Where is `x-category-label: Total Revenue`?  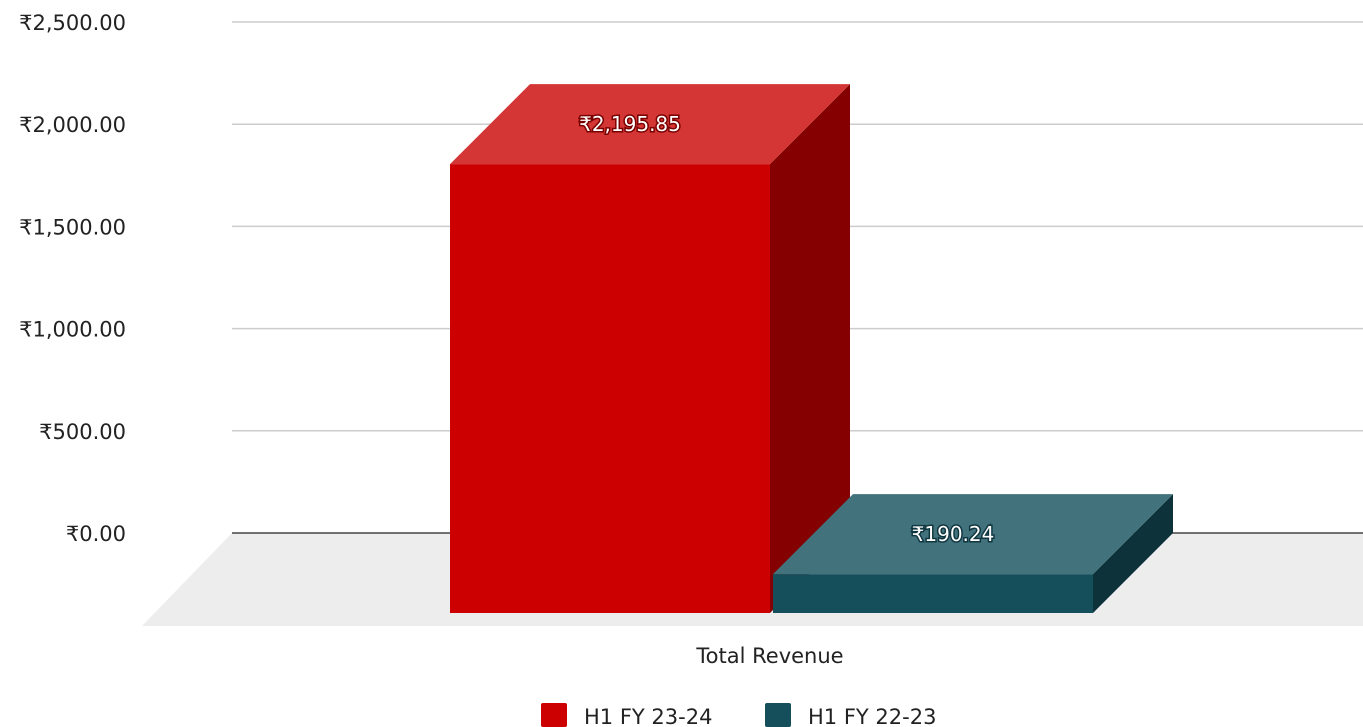 x-category-label: Total Revenue is located at coordinates (769, 656).